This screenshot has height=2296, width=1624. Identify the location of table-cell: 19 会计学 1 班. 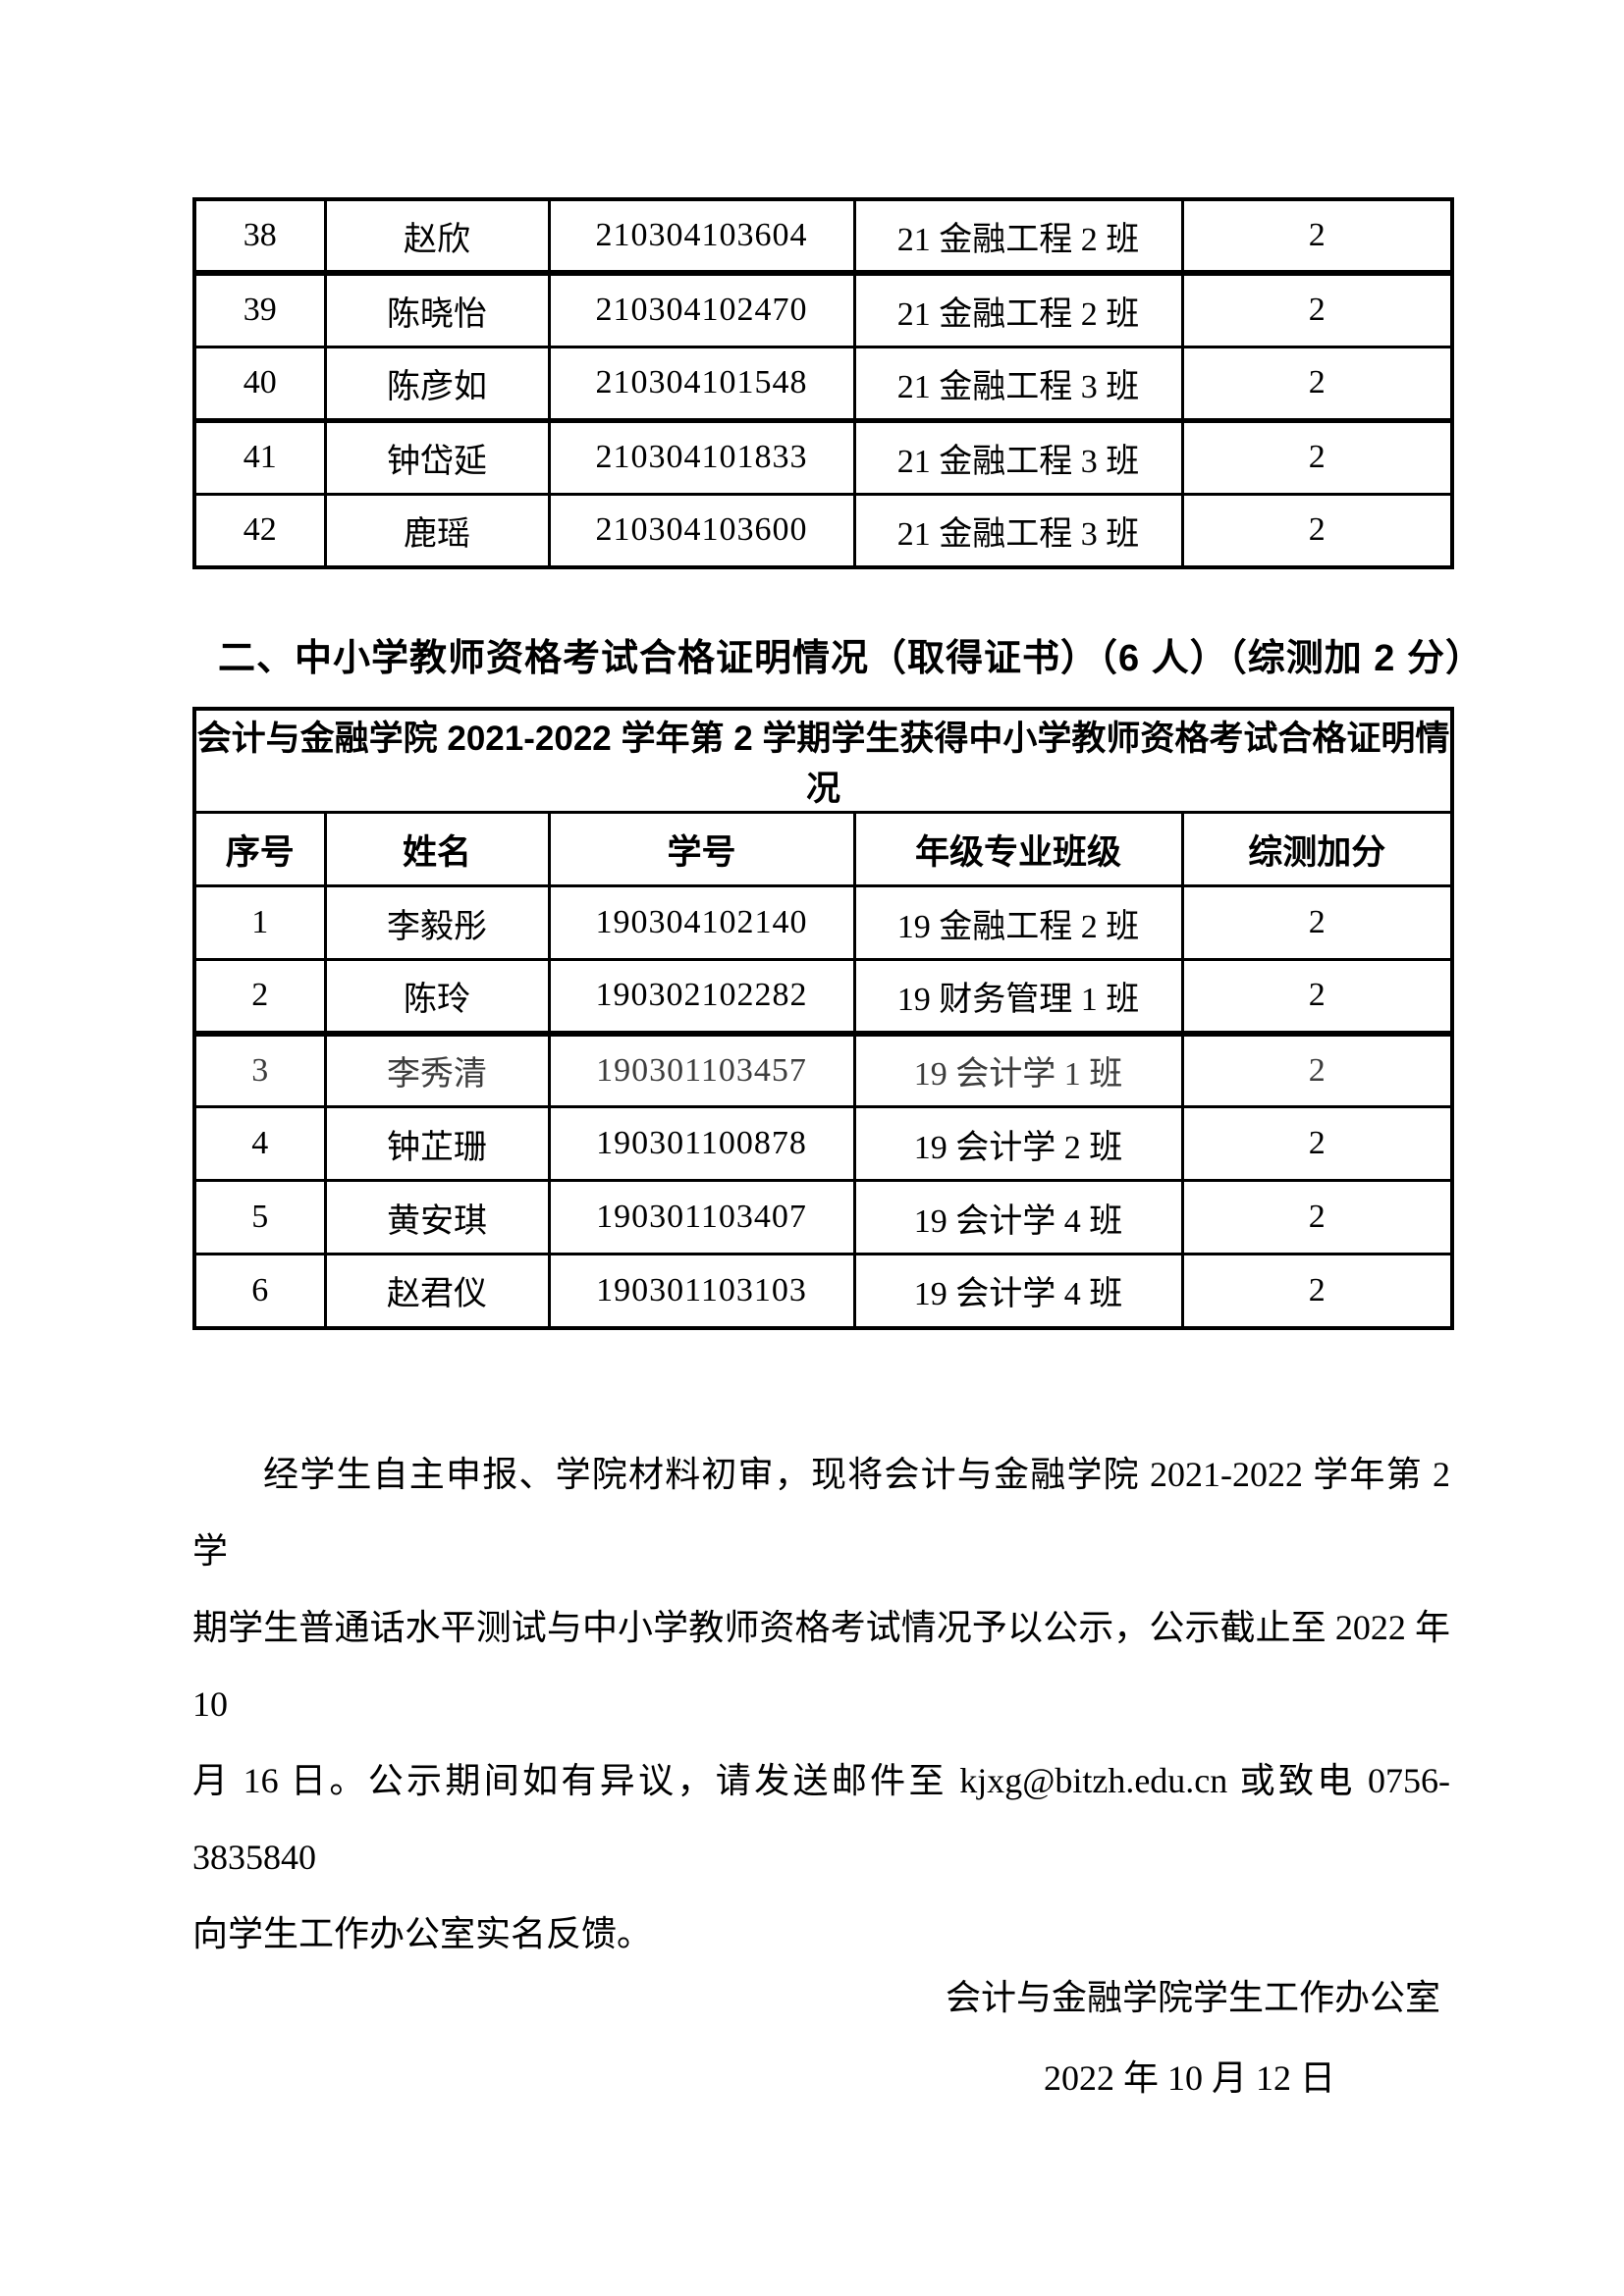
(1018, 1070).